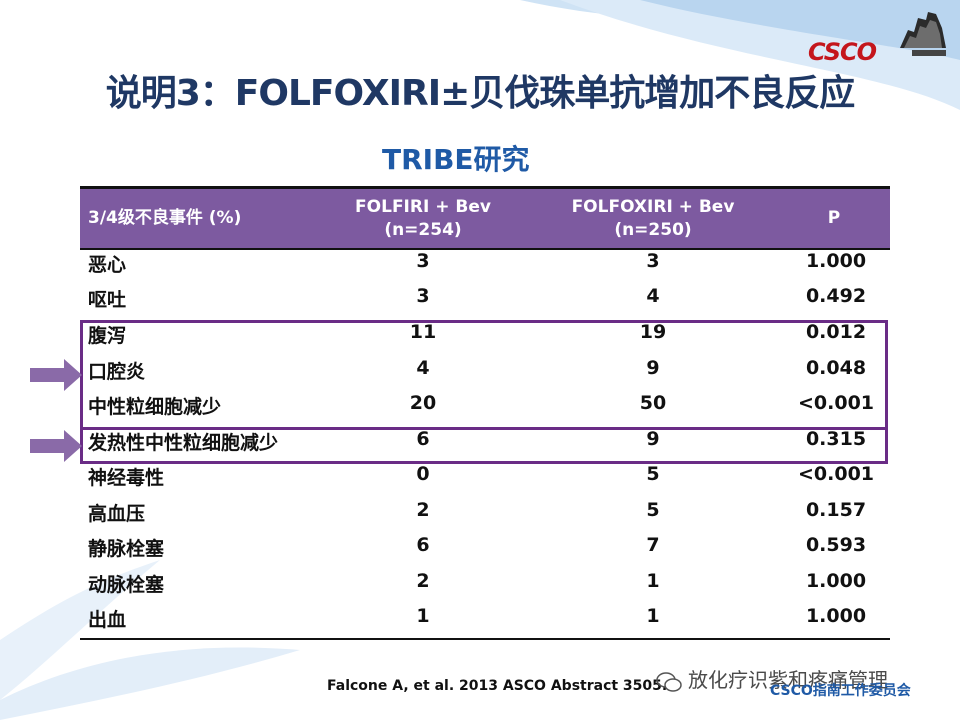 The height and width of the screenshot is (720, 960). What do you see at coordinates (423, 403) in the screenshot?
I see `folfiri-value: 20` at bounding box center [423, 403].